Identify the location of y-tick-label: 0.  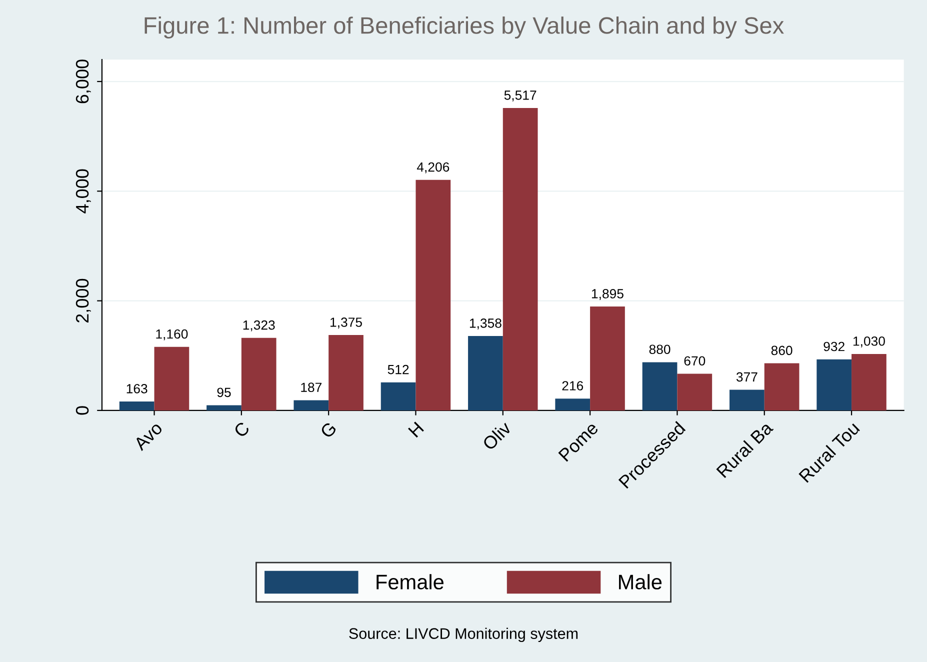
(82, 410).